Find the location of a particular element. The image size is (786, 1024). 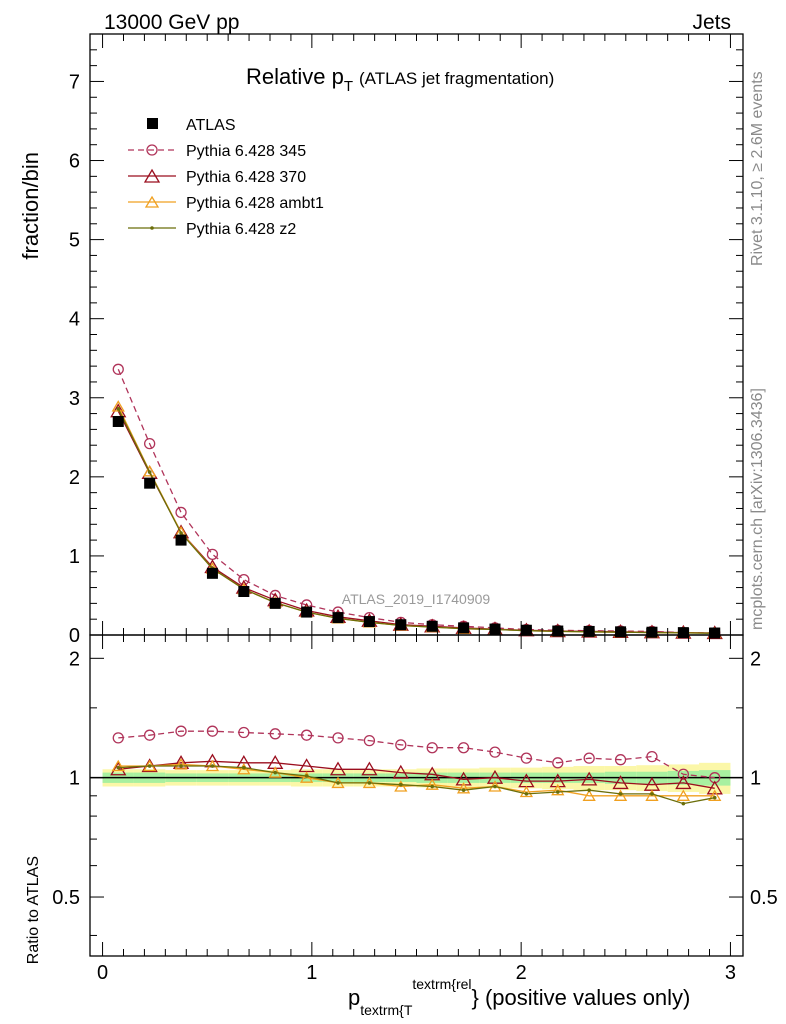

xtick-label-1: 1 is located at coordinates (311, 973).